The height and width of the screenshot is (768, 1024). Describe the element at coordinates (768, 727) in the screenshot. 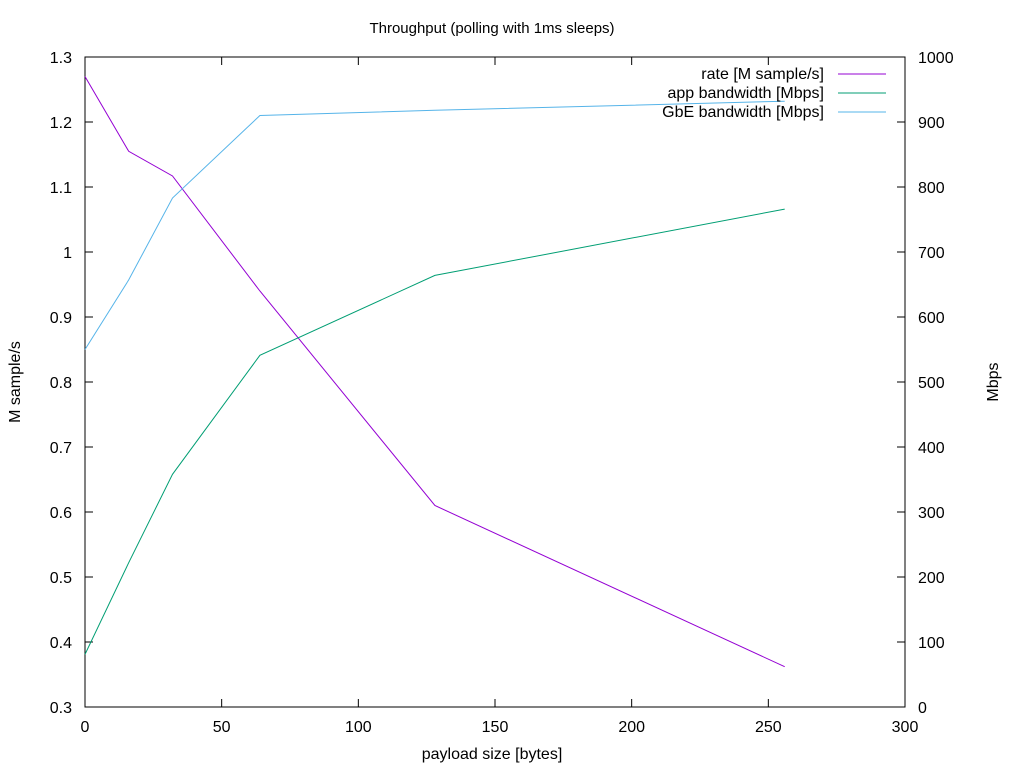

I see `x-tick-label: 250` at that location.